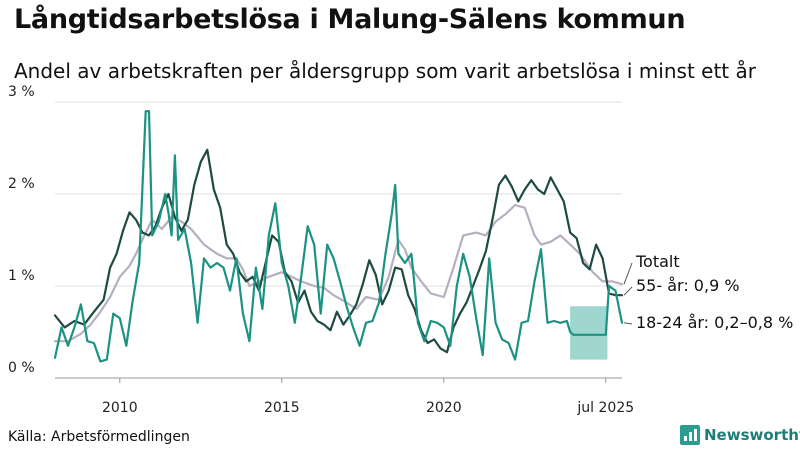  I want to click on y-tick-label: 0 %, so click(21, 368).